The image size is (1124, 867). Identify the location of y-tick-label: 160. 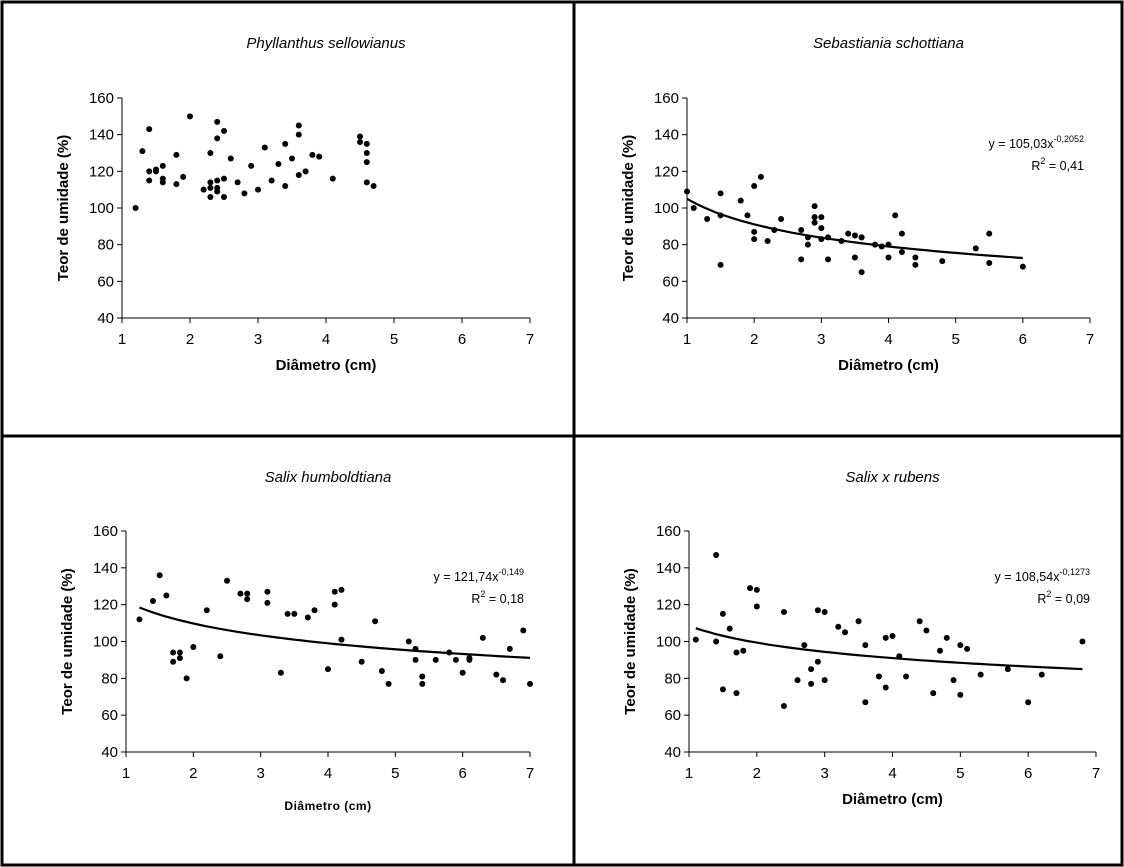
(101, 98).